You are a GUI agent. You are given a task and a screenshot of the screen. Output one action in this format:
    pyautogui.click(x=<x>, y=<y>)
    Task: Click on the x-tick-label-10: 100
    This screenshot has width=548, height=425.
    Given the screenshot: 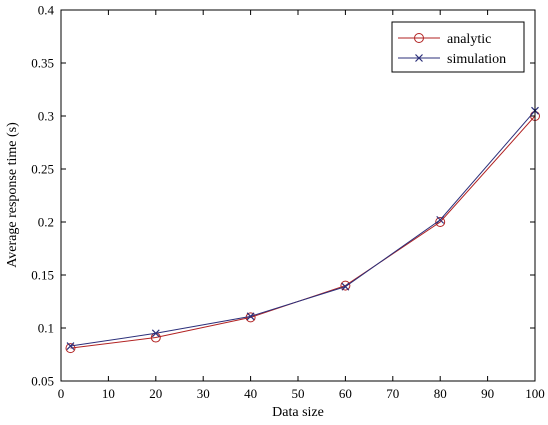 What is the action you would take?
    pyautogui.click(x=535, y=393)
    